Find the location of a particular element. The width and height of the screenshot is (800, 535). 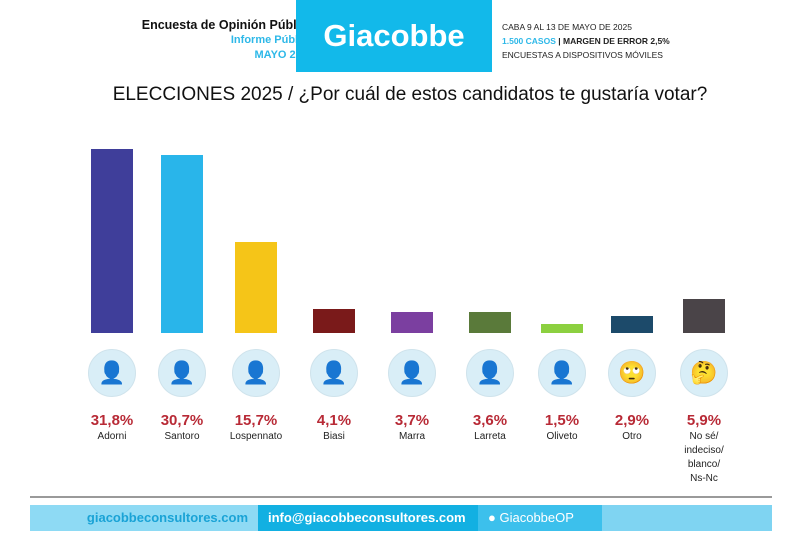

category-label: Lospennato is located at coordinates (256, 436).